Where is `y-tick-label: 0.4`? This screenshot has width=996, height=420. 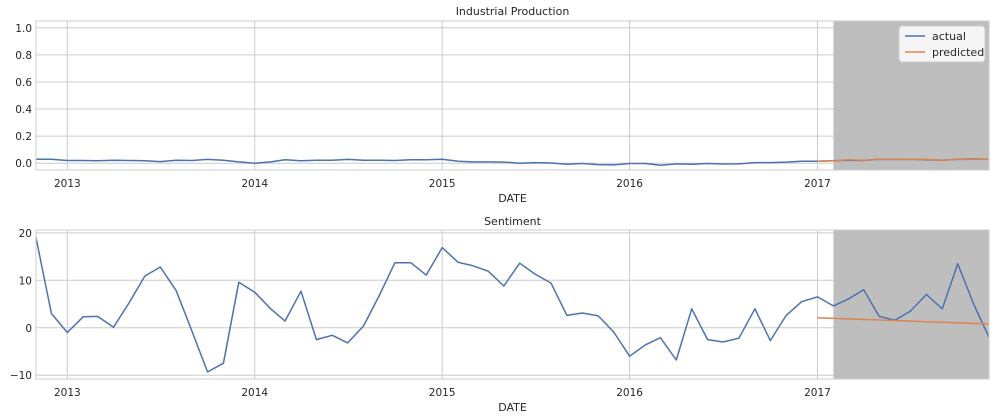
y-tick-label: 0.4 is located at coordinates (23, 110).